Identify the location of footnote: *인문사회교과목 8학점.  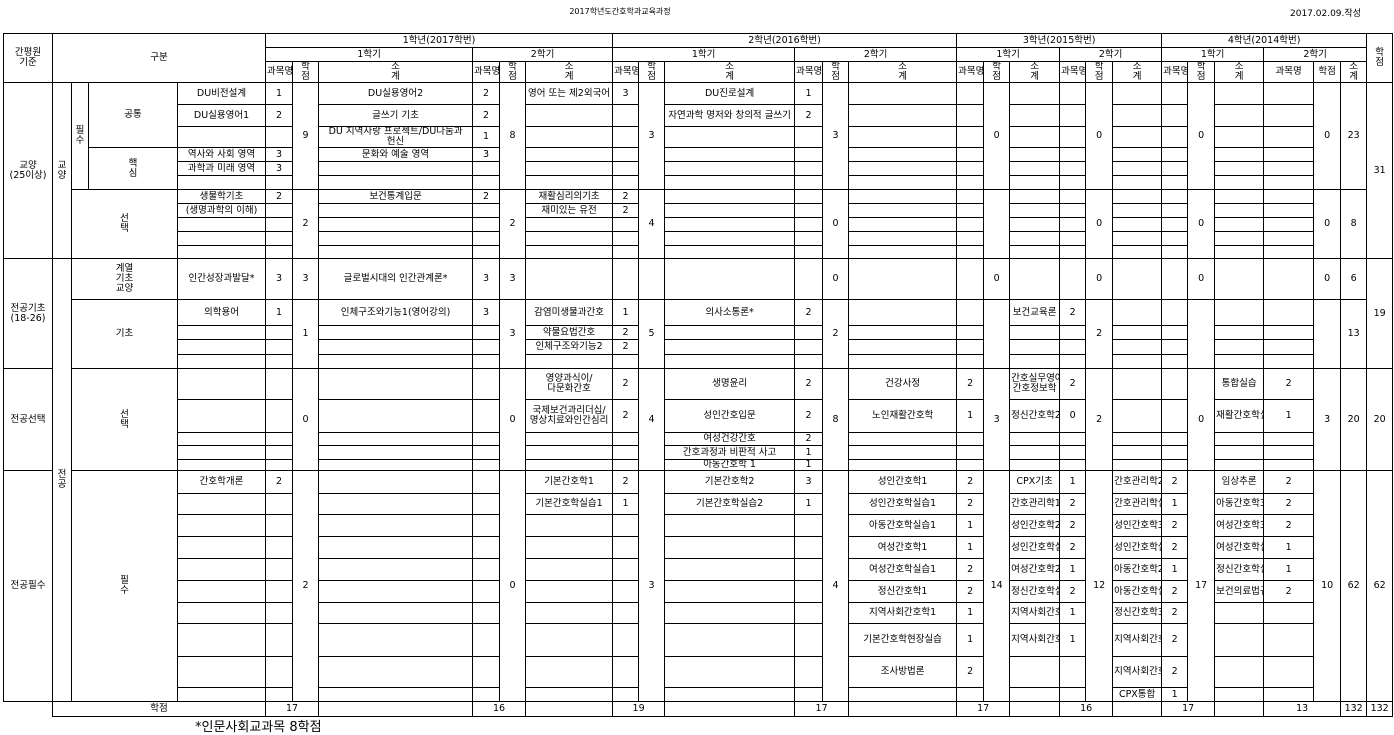
(258, 727).